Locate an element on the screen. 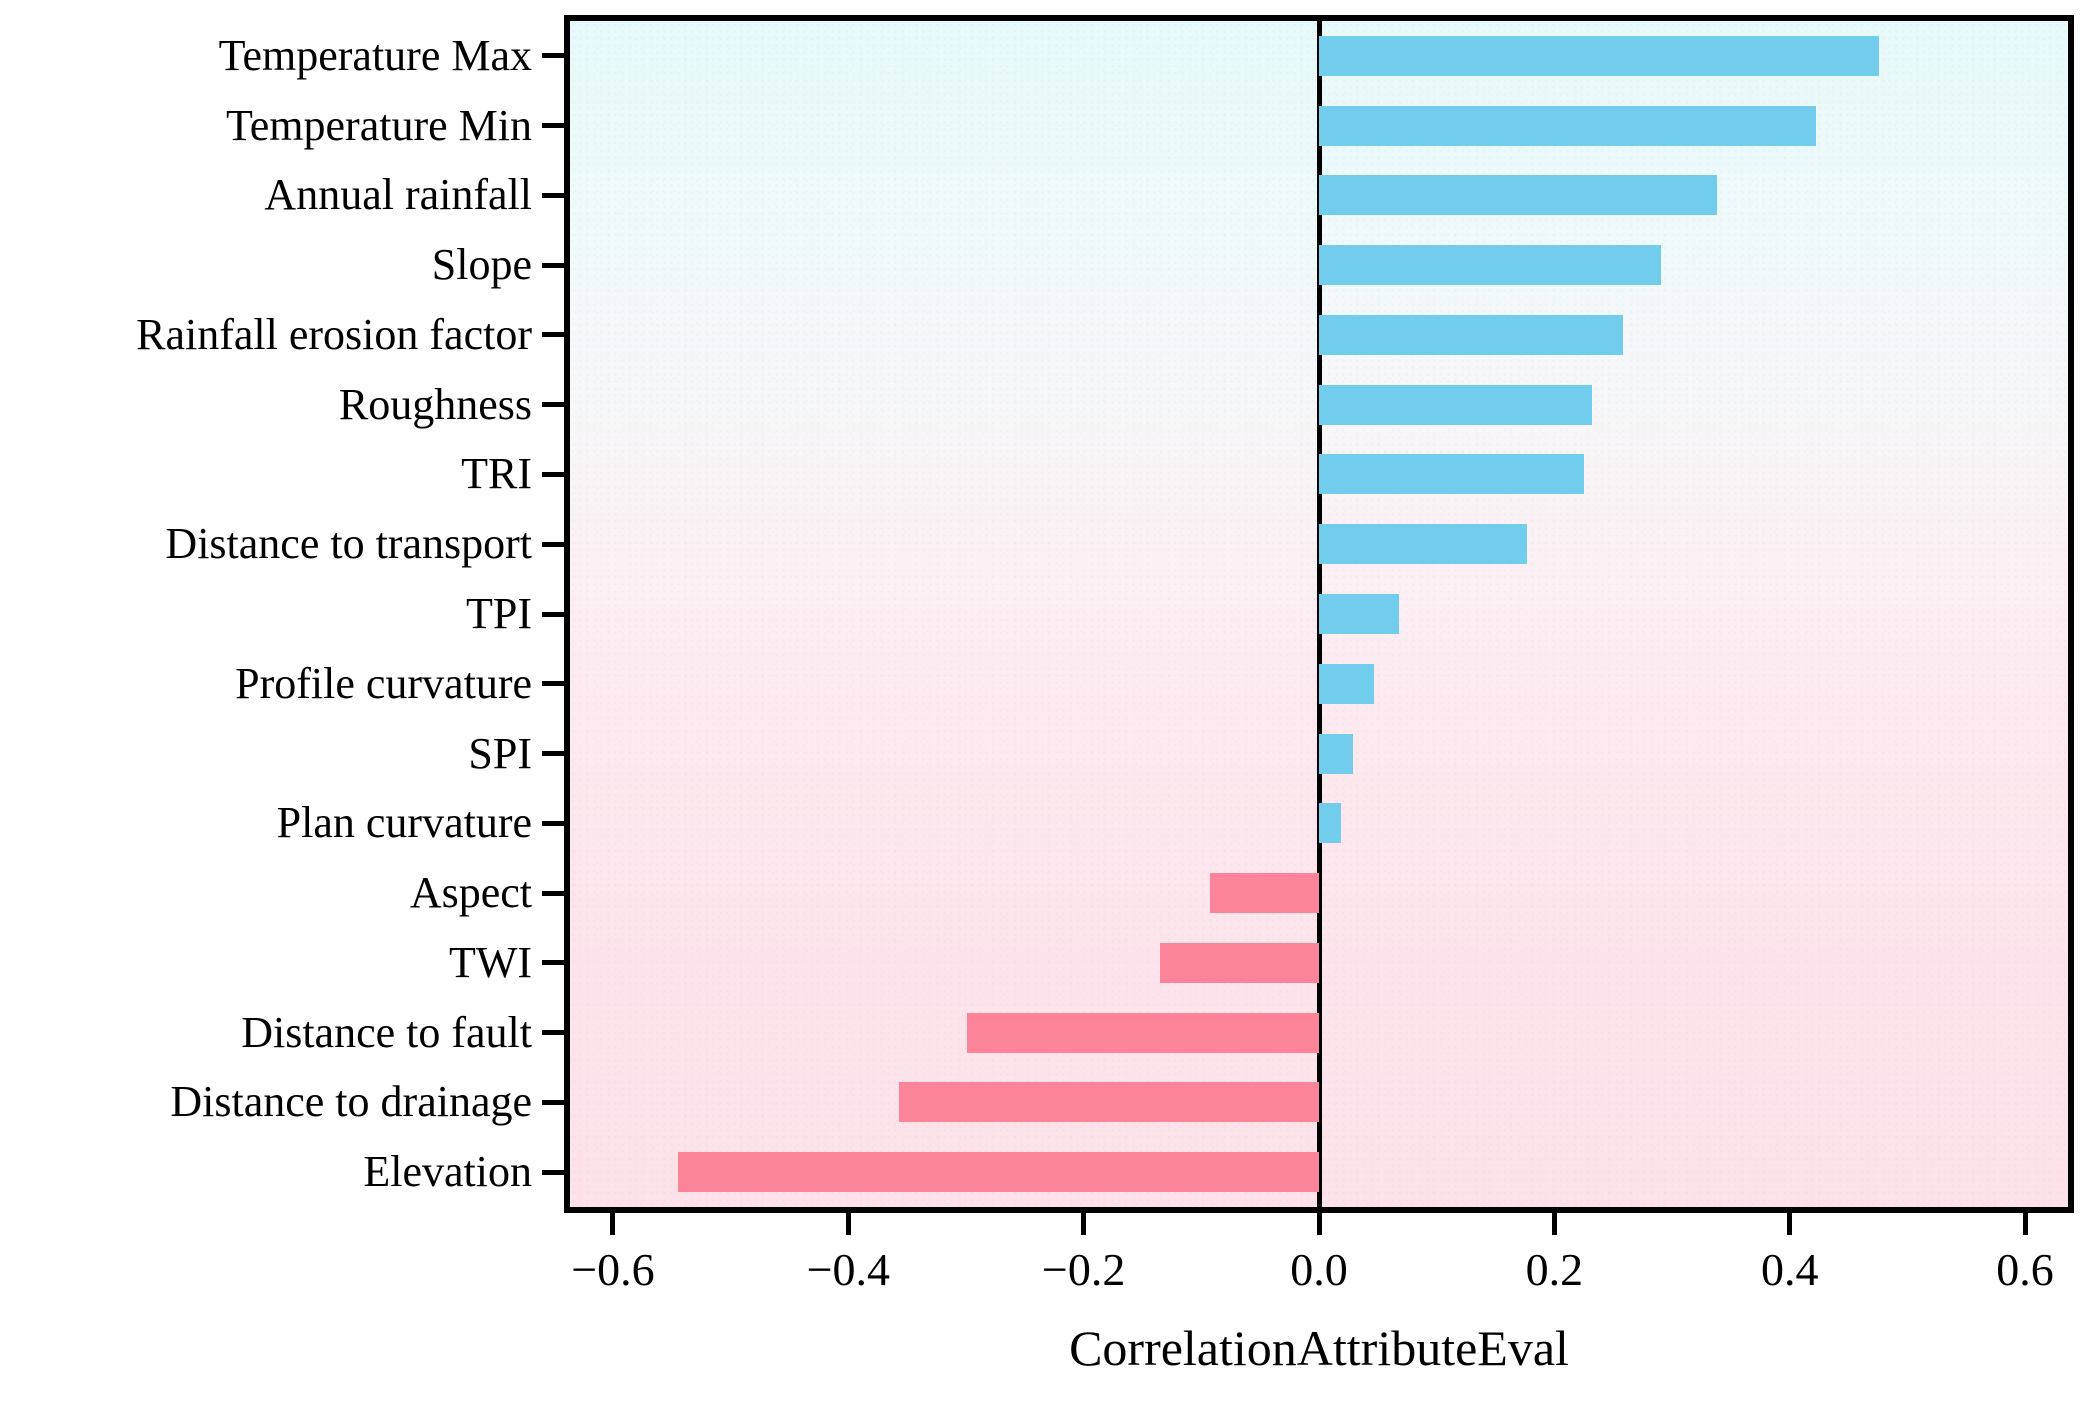 The width and height of the screenshot is (2092, 1412). y-tick-profile-curvature is located at coordinates (553, 684).